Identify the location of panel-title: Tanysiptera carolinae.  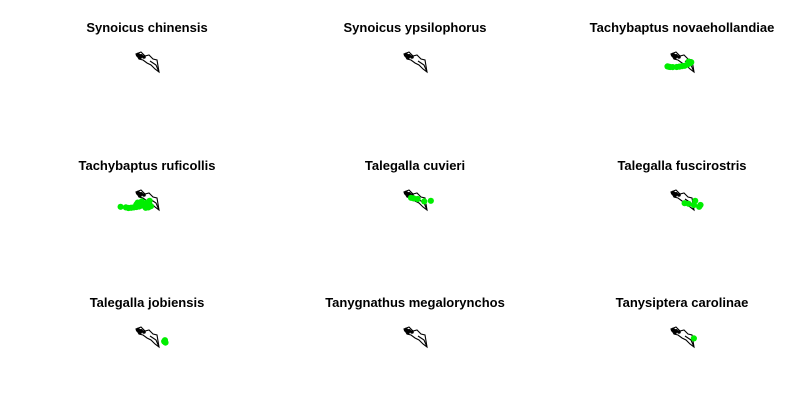
(682, 302).